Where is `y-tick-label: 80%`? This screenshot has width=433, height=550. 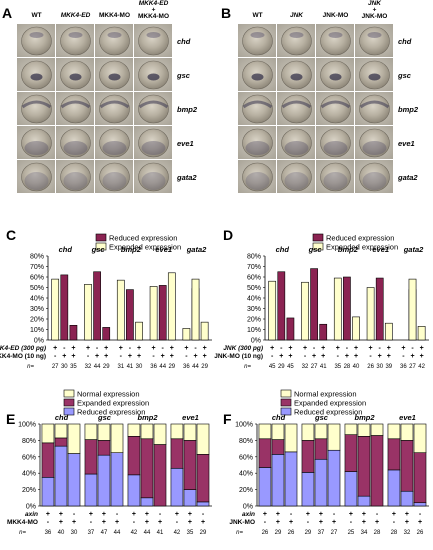 y-tick-label: 80% is located at coordinates (29, 441).